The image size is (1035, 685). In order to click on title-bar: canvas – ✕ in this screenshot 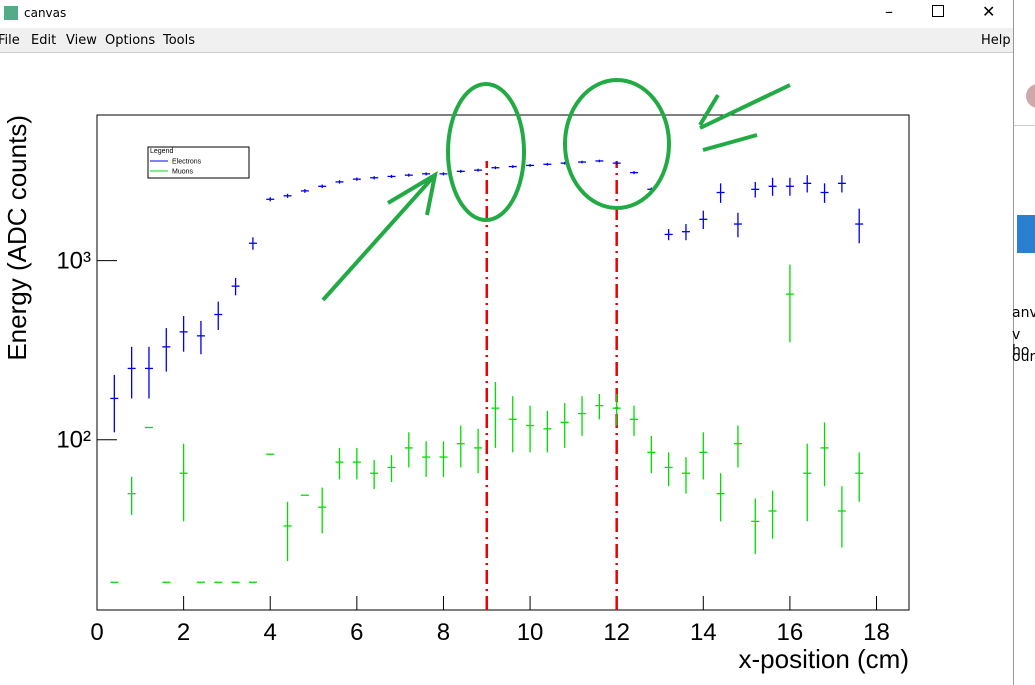, I will do `click(506, 13)`.